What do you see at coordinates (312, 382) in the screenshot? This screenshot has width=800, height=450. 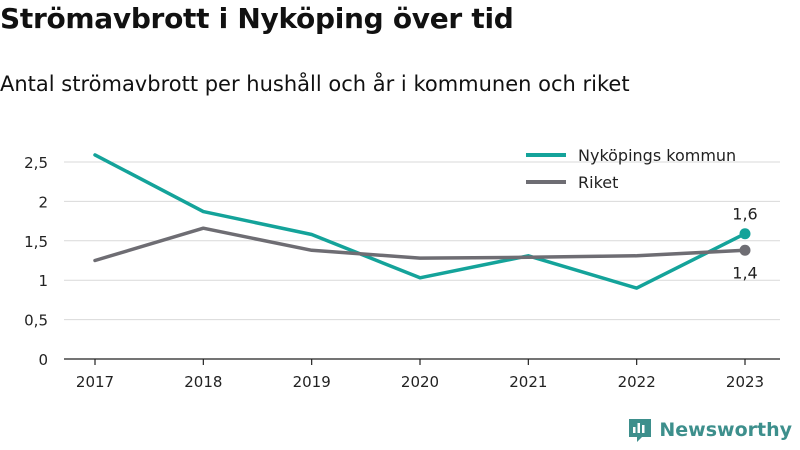 I see `x-tick-label: 2019` at bounding box center [312, 382].